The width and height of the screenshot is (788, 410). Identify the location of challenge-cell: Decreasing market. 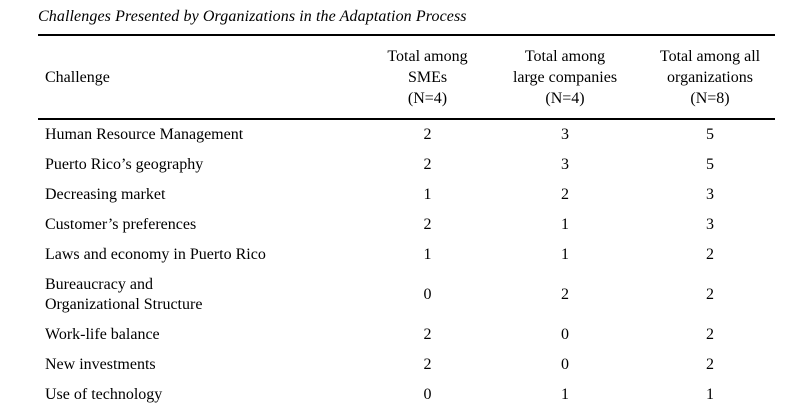
(105, 194).